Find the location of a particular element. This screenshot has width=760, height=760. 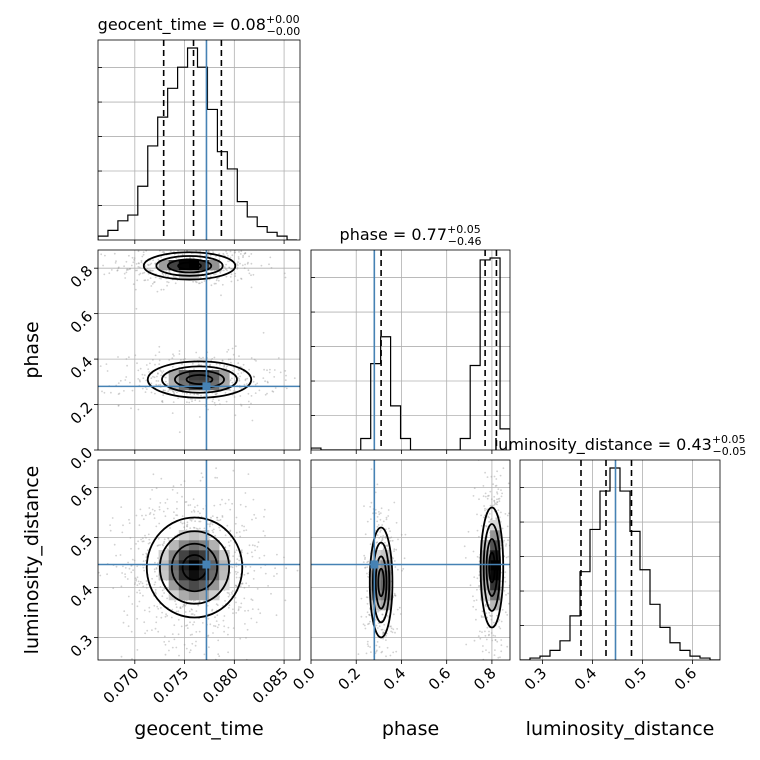

tick-label-x: 0.0 is located at coordinates (304, 679).